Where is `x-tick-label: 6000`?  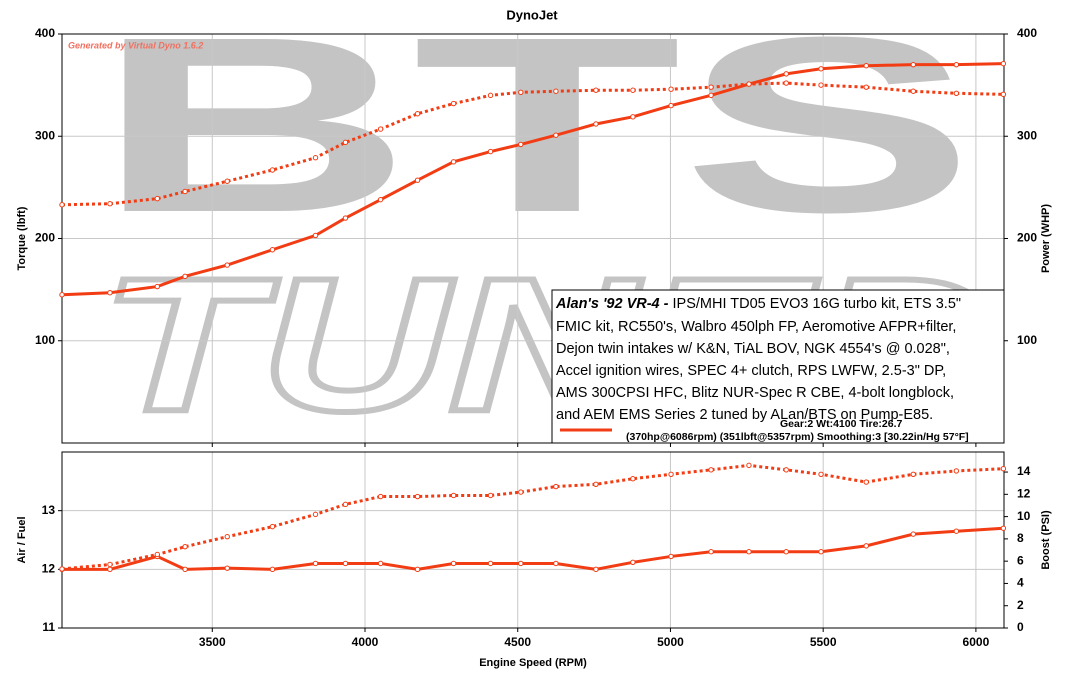 x-tick-label: 6000 is located at coordinates (976, 642).